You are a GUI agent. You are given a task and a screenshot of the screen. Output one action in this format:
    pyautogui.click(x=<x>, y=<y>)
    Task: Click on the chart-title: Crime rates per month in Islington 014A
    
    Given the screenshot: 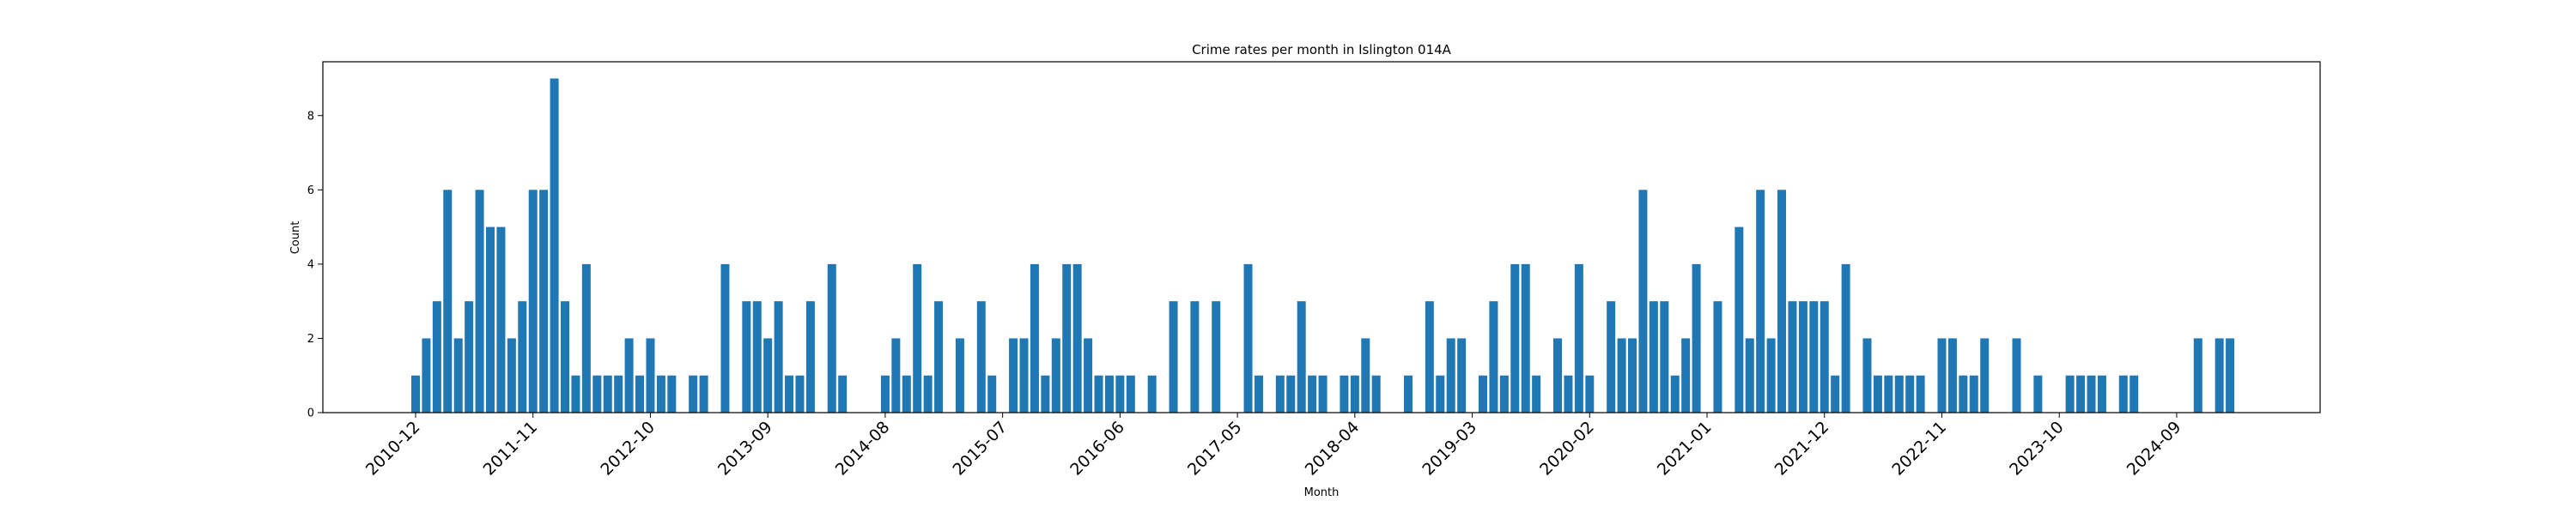 What is the action you would take?
    pyautogui.click(x=1322, y=49)
    